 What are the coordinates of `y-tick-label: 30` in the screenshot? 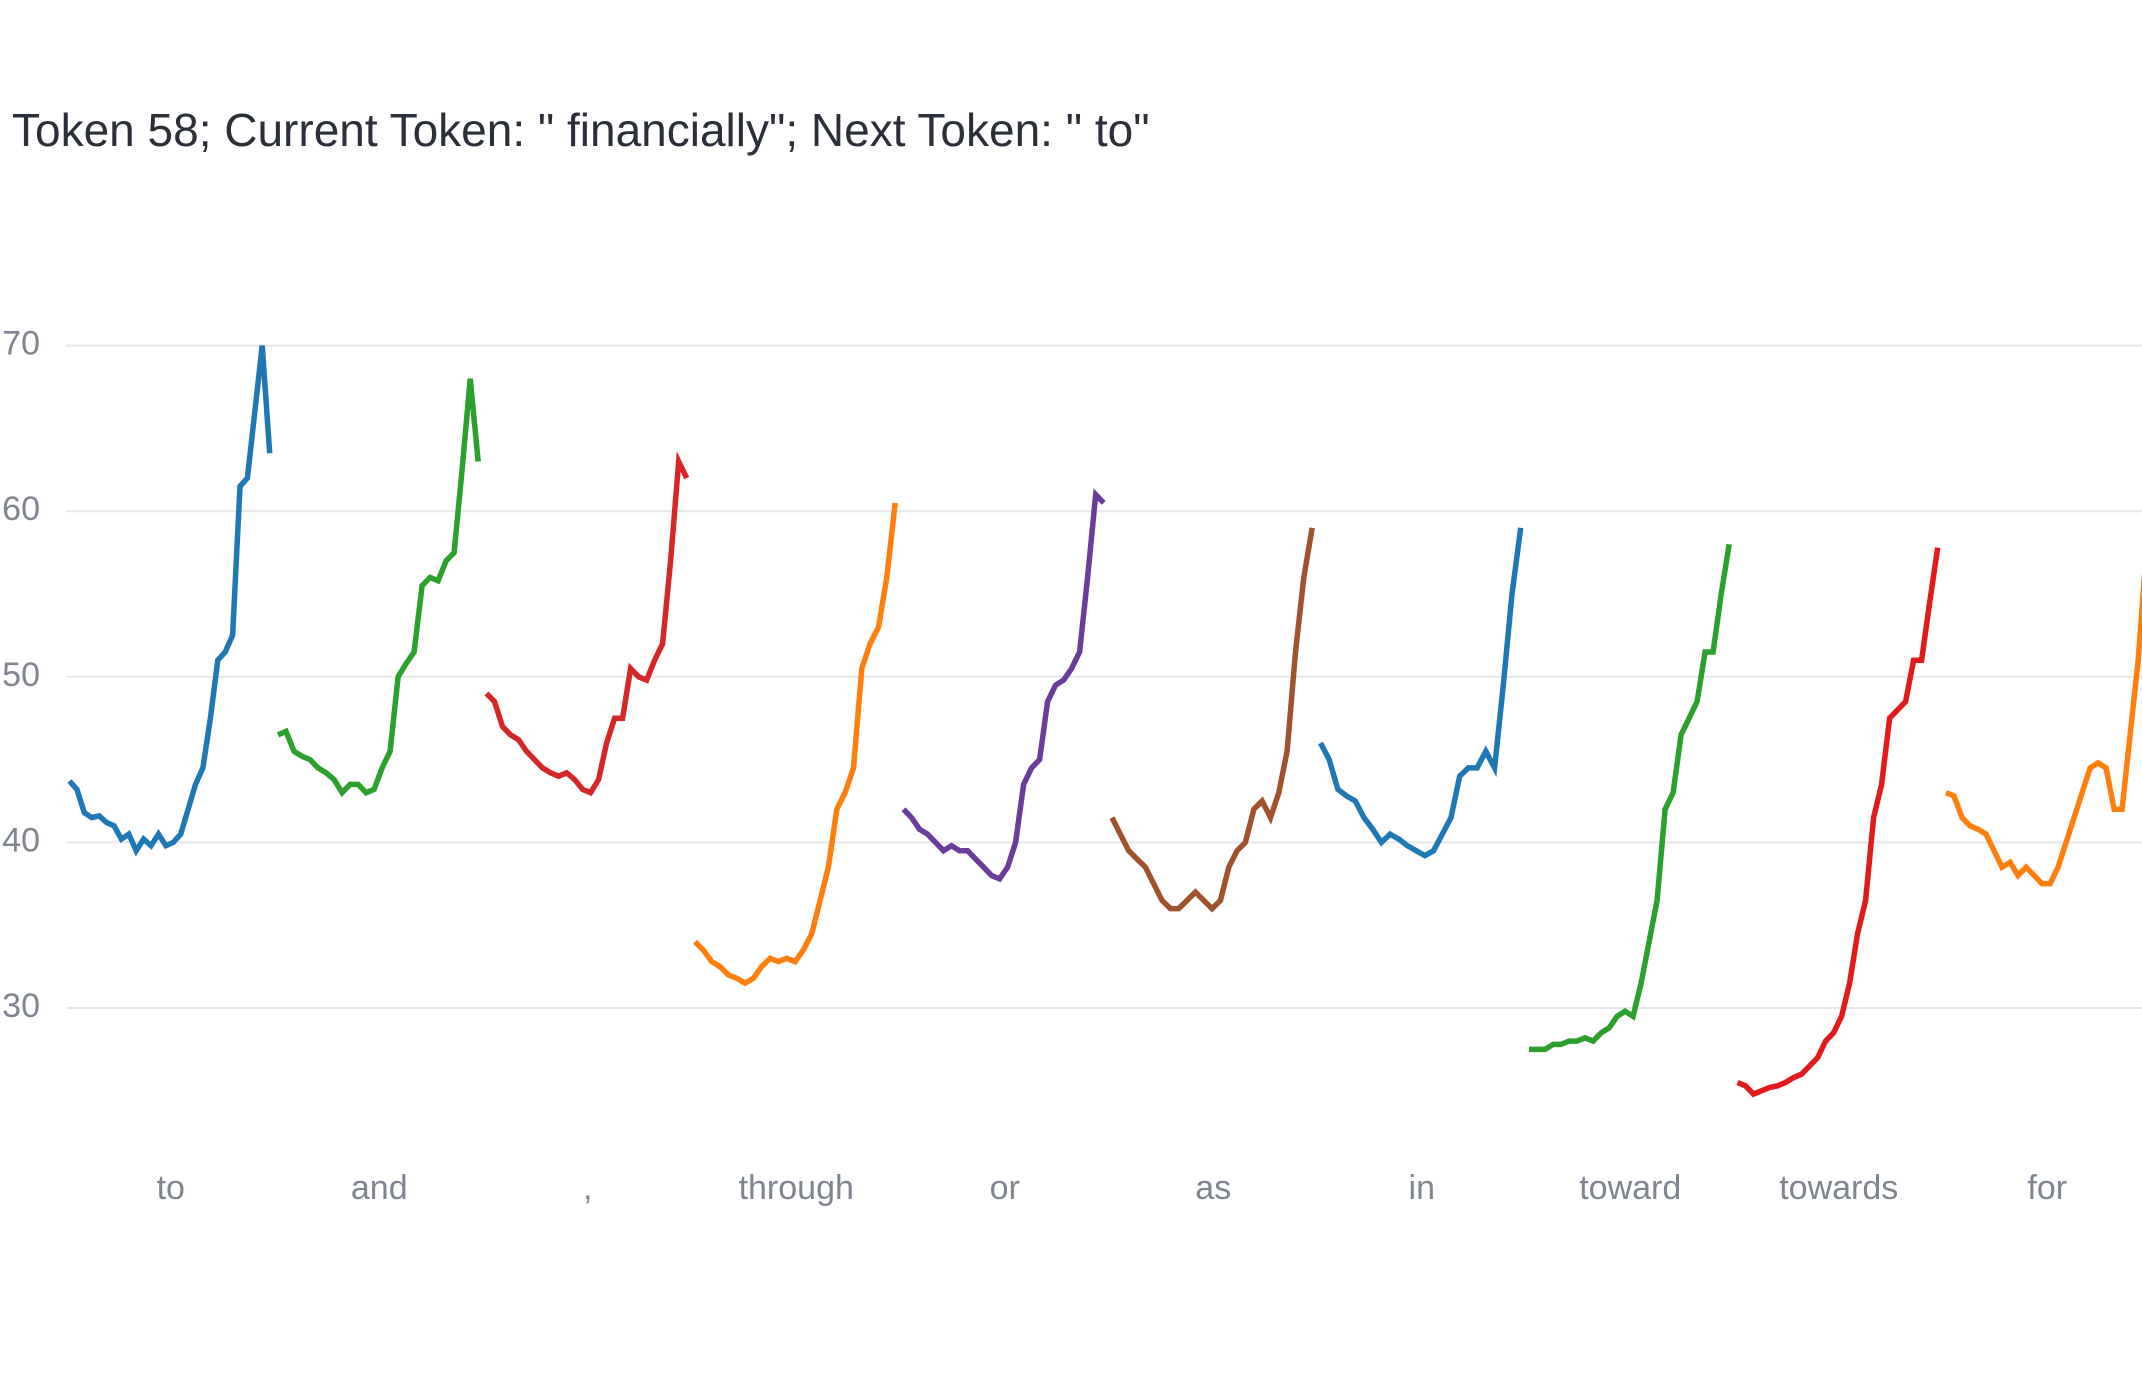 It's located at (21, 1006).